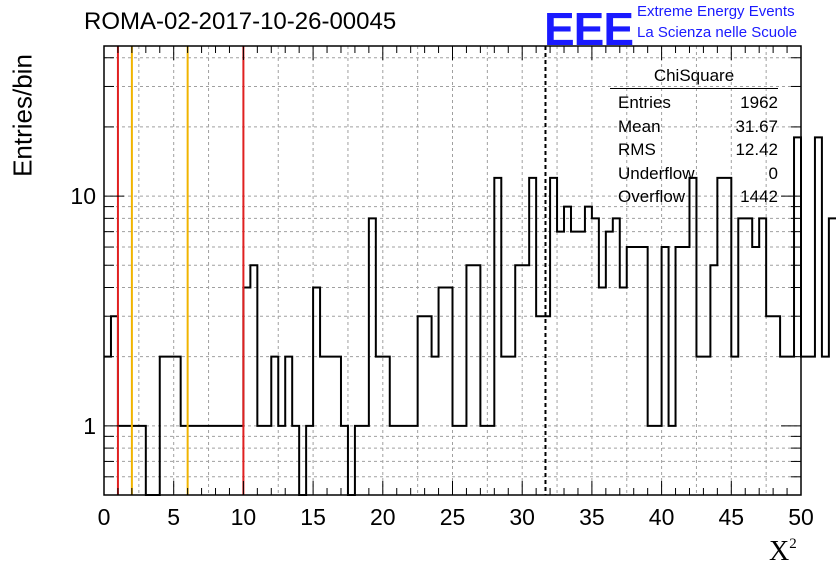  What do you see at coordinates (522, 517) in the screenshot?
I see `x-tick-label: 30` at bounding box center [522, 517].